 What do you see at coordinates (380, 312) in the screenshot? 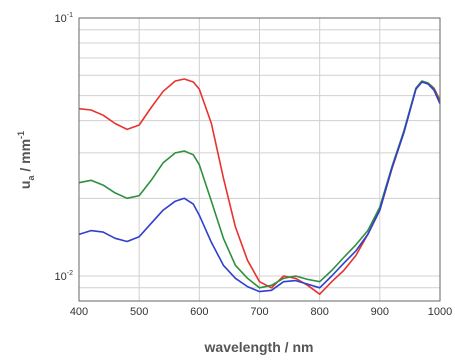
I see `x-tick-label: 900` at bounding box center [380, 312].